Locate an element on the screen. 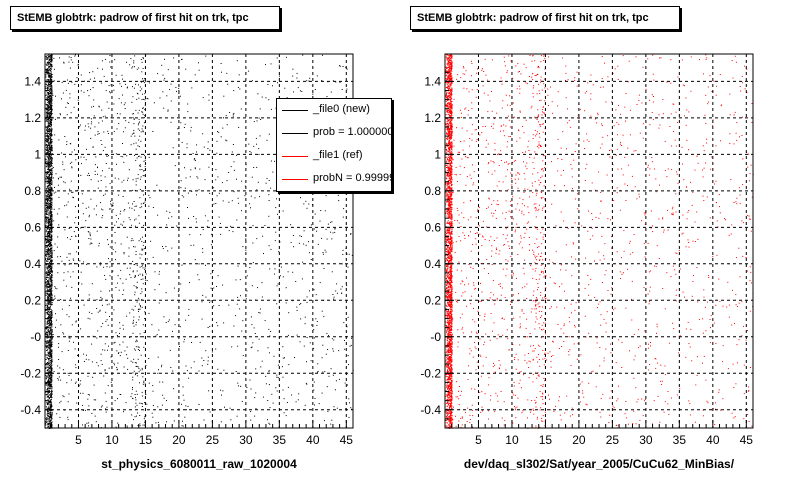 The width and height of the screenshot is (800, 480). x-axis-label-left: st_physics_6080011_raw_1020004 is located at coordinates (199, 464).